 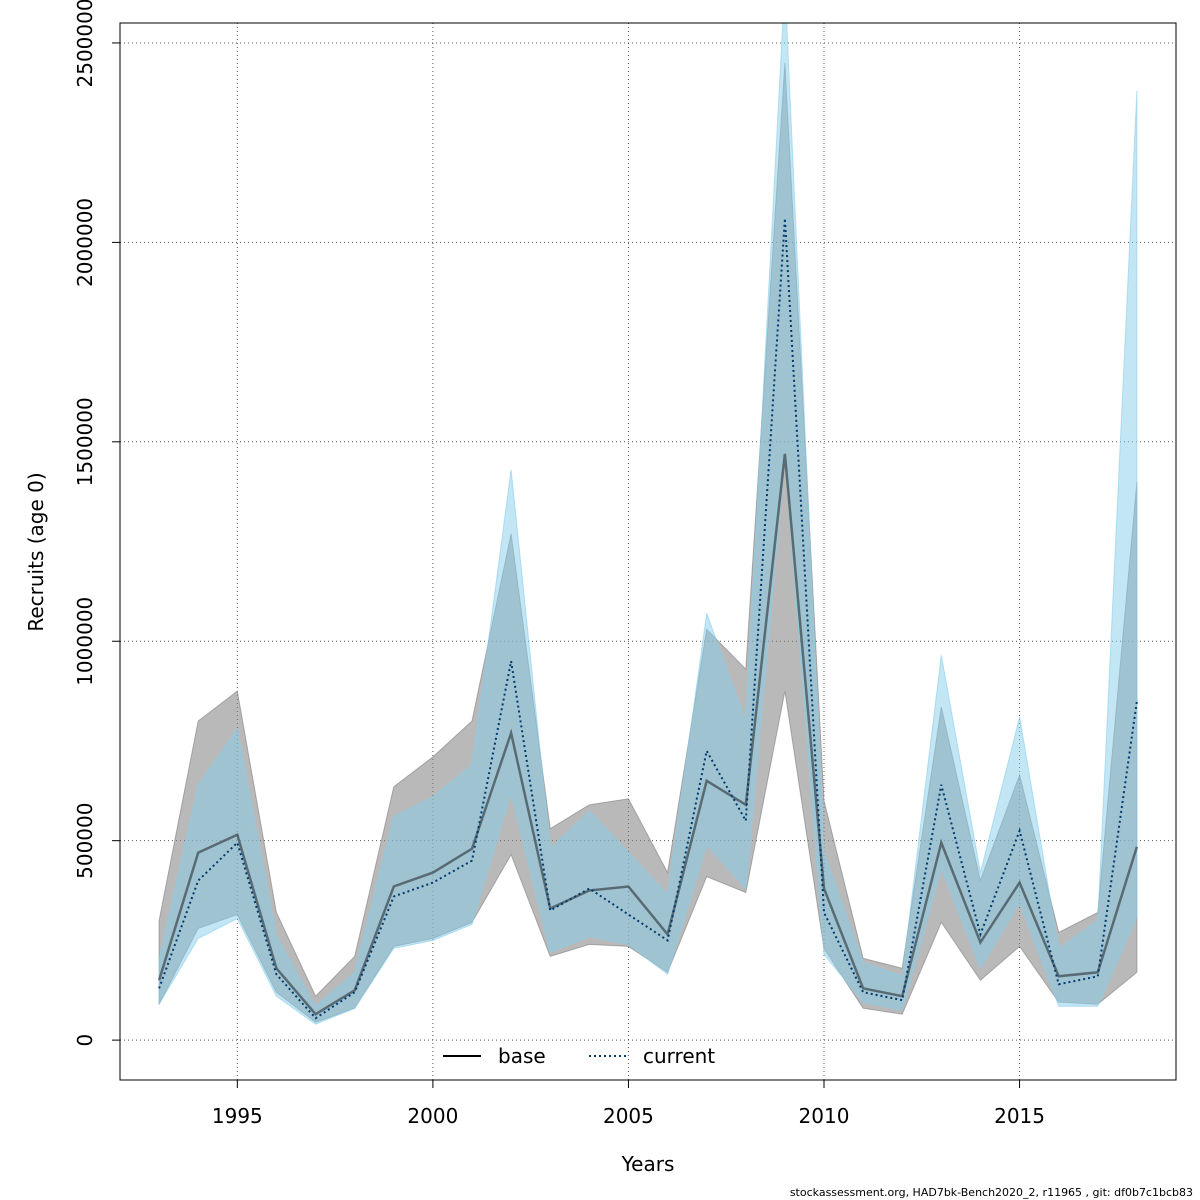 I want to click on legend-base-label: base, so click(x=522, y=1056).